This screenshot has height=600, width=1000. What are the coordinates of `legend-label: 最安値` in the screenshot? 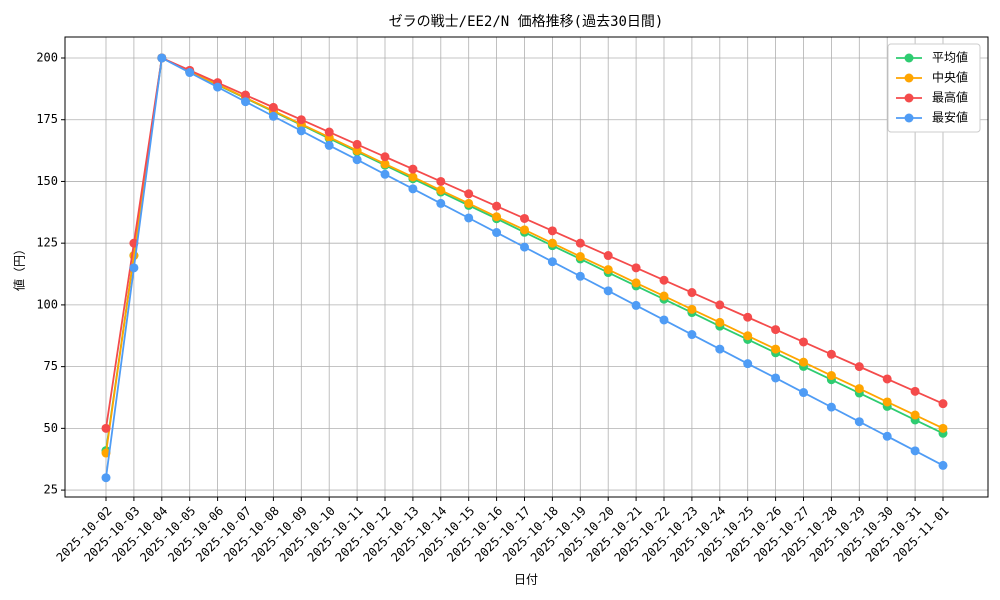 It's located at (950, 117).